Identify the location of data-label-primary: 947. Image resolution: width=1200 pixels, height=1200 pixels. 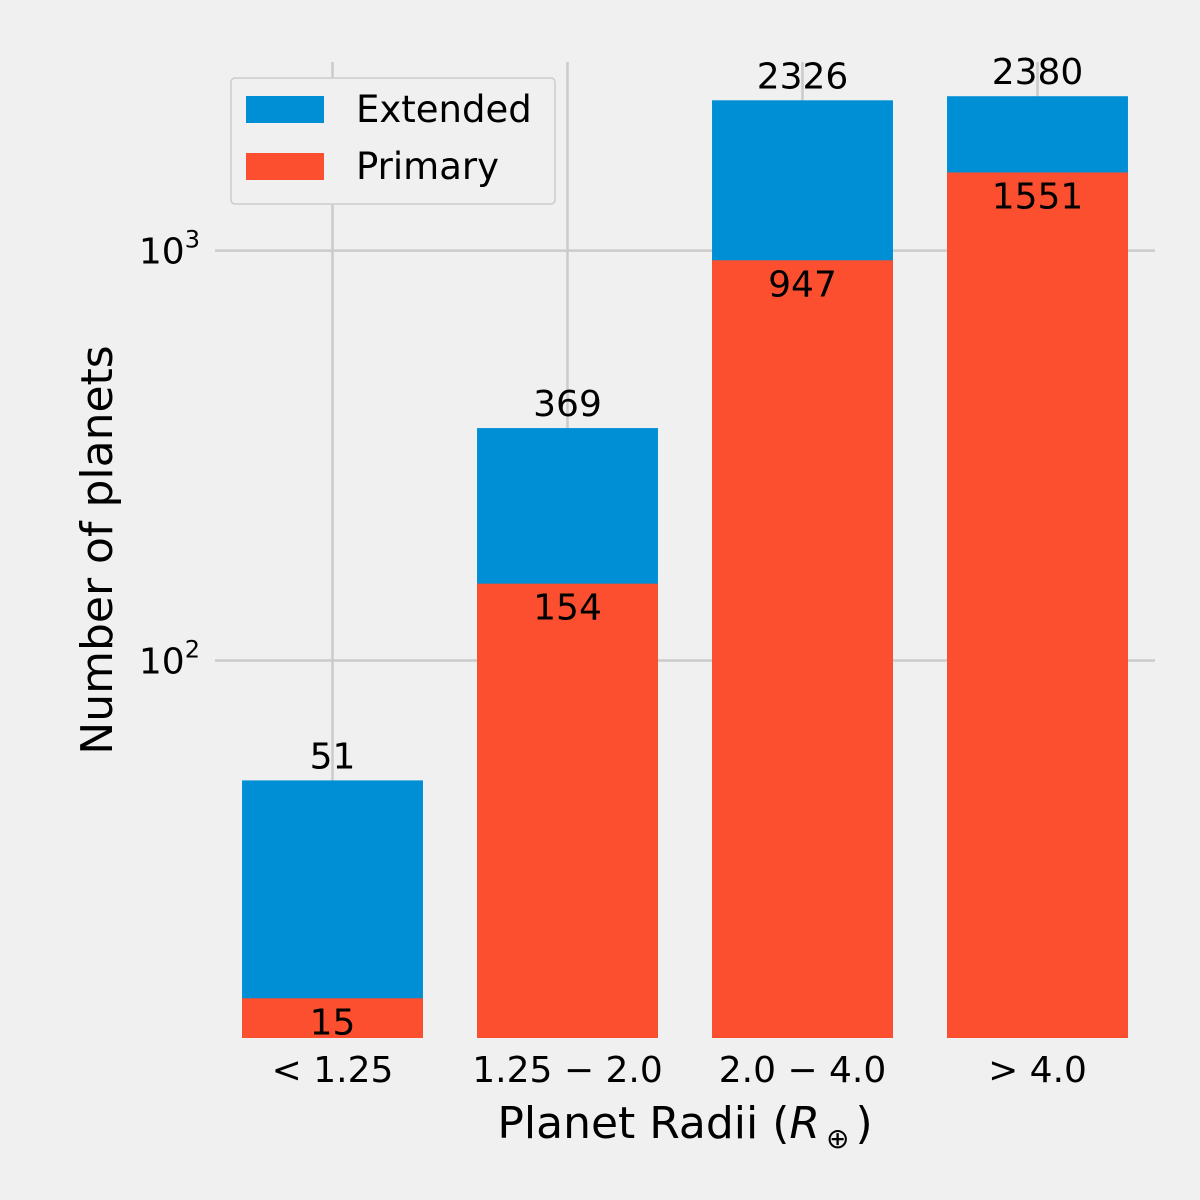
(802, 284).